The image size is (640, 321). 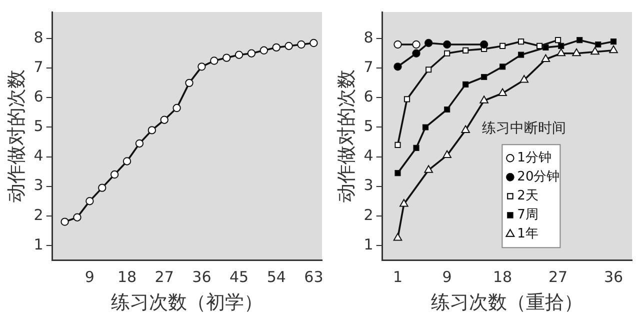 I want to click on legend-label: 2天, so click(x=527, y=196).